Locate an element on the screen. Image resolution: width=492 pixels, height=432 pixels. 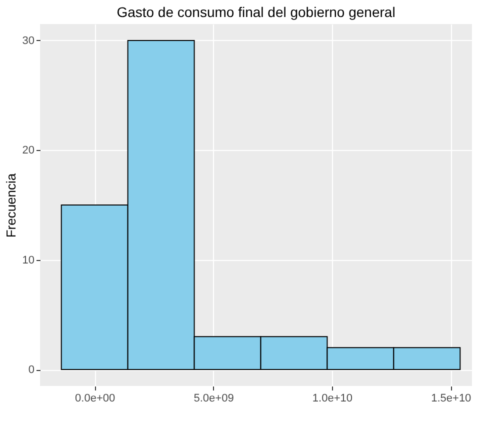
y-tick-label: 10 is located at coordinates (28, 260).